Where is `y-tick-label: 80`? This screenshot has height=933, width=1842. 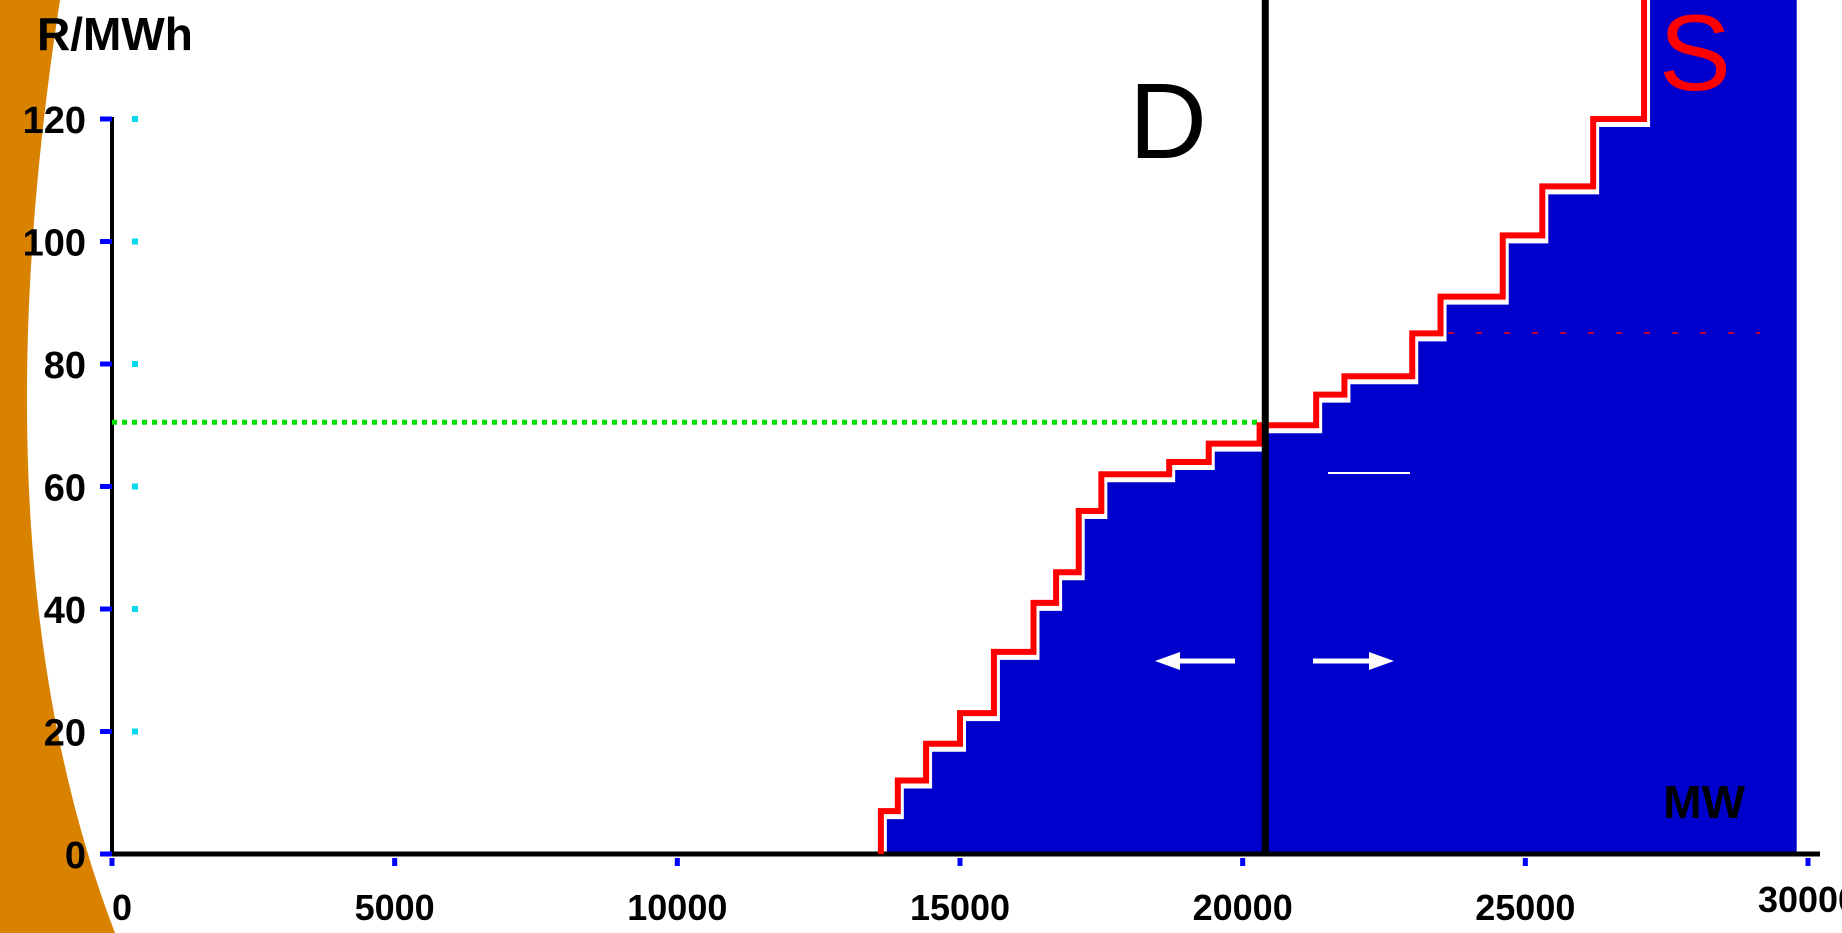
y-tick-label: 80 is located at coordinates (65, 366).